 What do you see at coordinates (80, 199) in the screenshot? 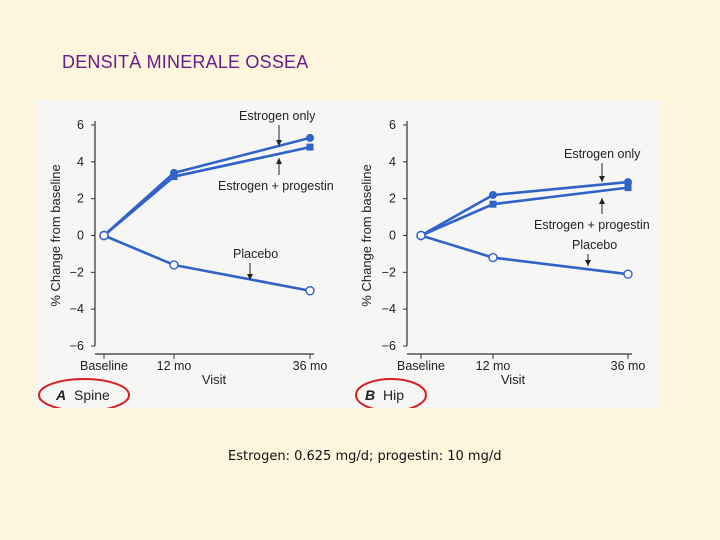
I see `panel-spine-y-tick-label: 2` at bounding box center [80, 199].